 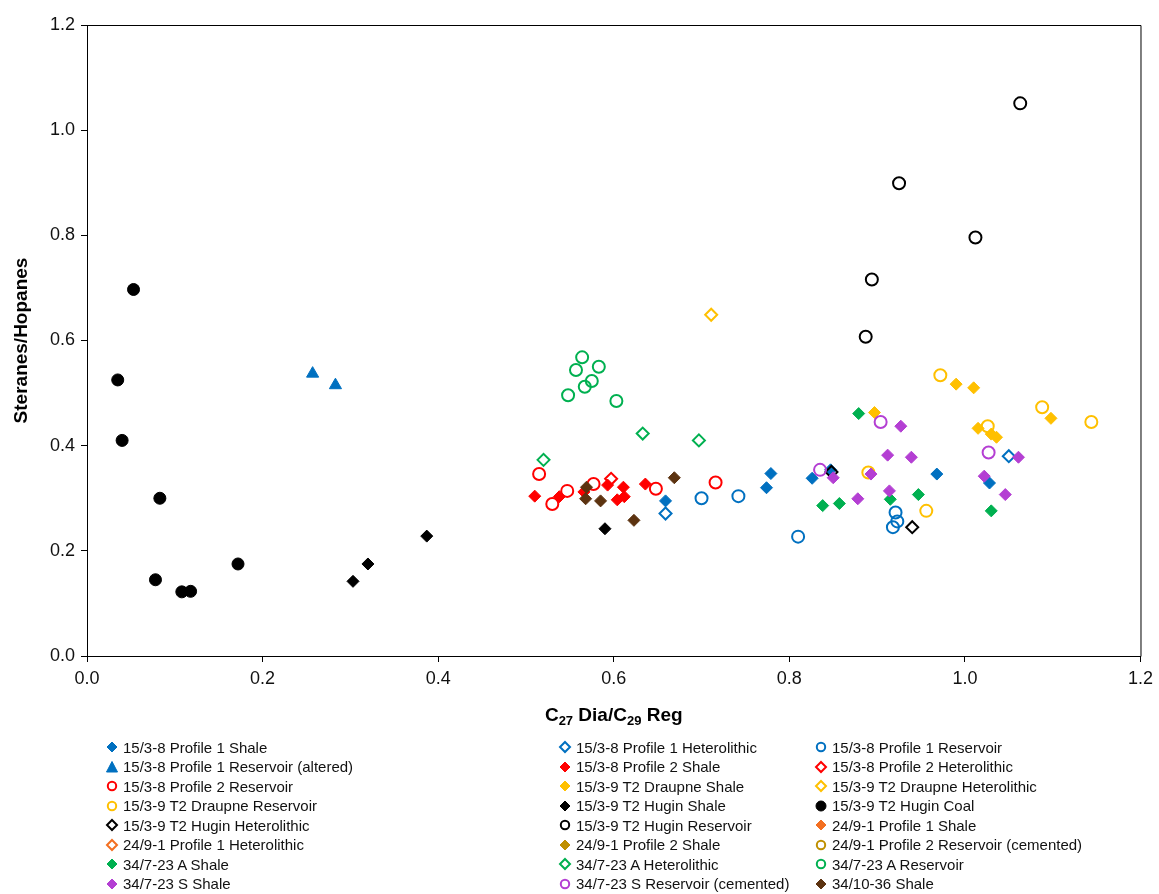 What do you see at coordinates (660, 786) in the screenshot?
I see `legend-label: 15/3-9 T2 Draupne Shale` at bounding box center [660, 786].